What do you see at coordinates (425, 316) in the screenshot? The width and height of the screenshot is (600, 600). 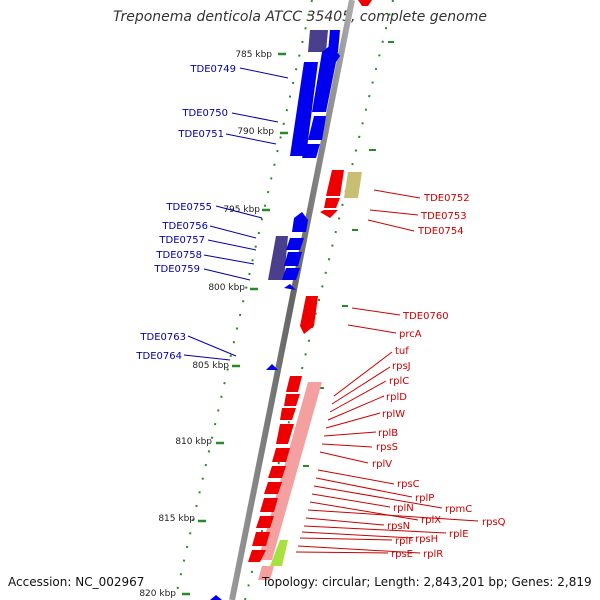 I see `gene-label-right: TDE0760` at bounding box center [425, 316].